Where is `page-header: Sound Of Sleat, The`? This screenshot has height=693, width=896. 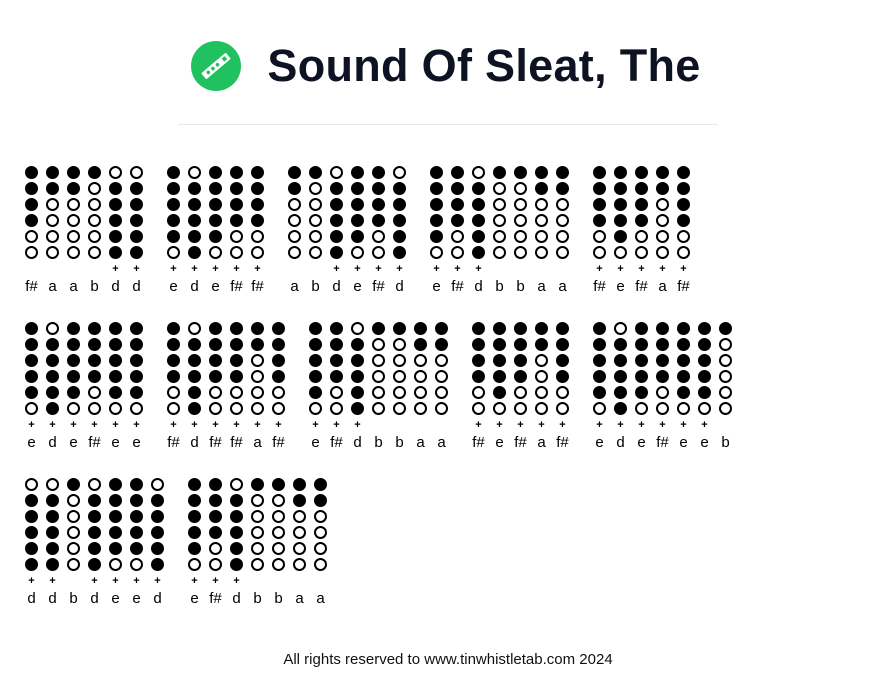 page-header: Sound Of Sleat, The is located at coordinates (448, 66).